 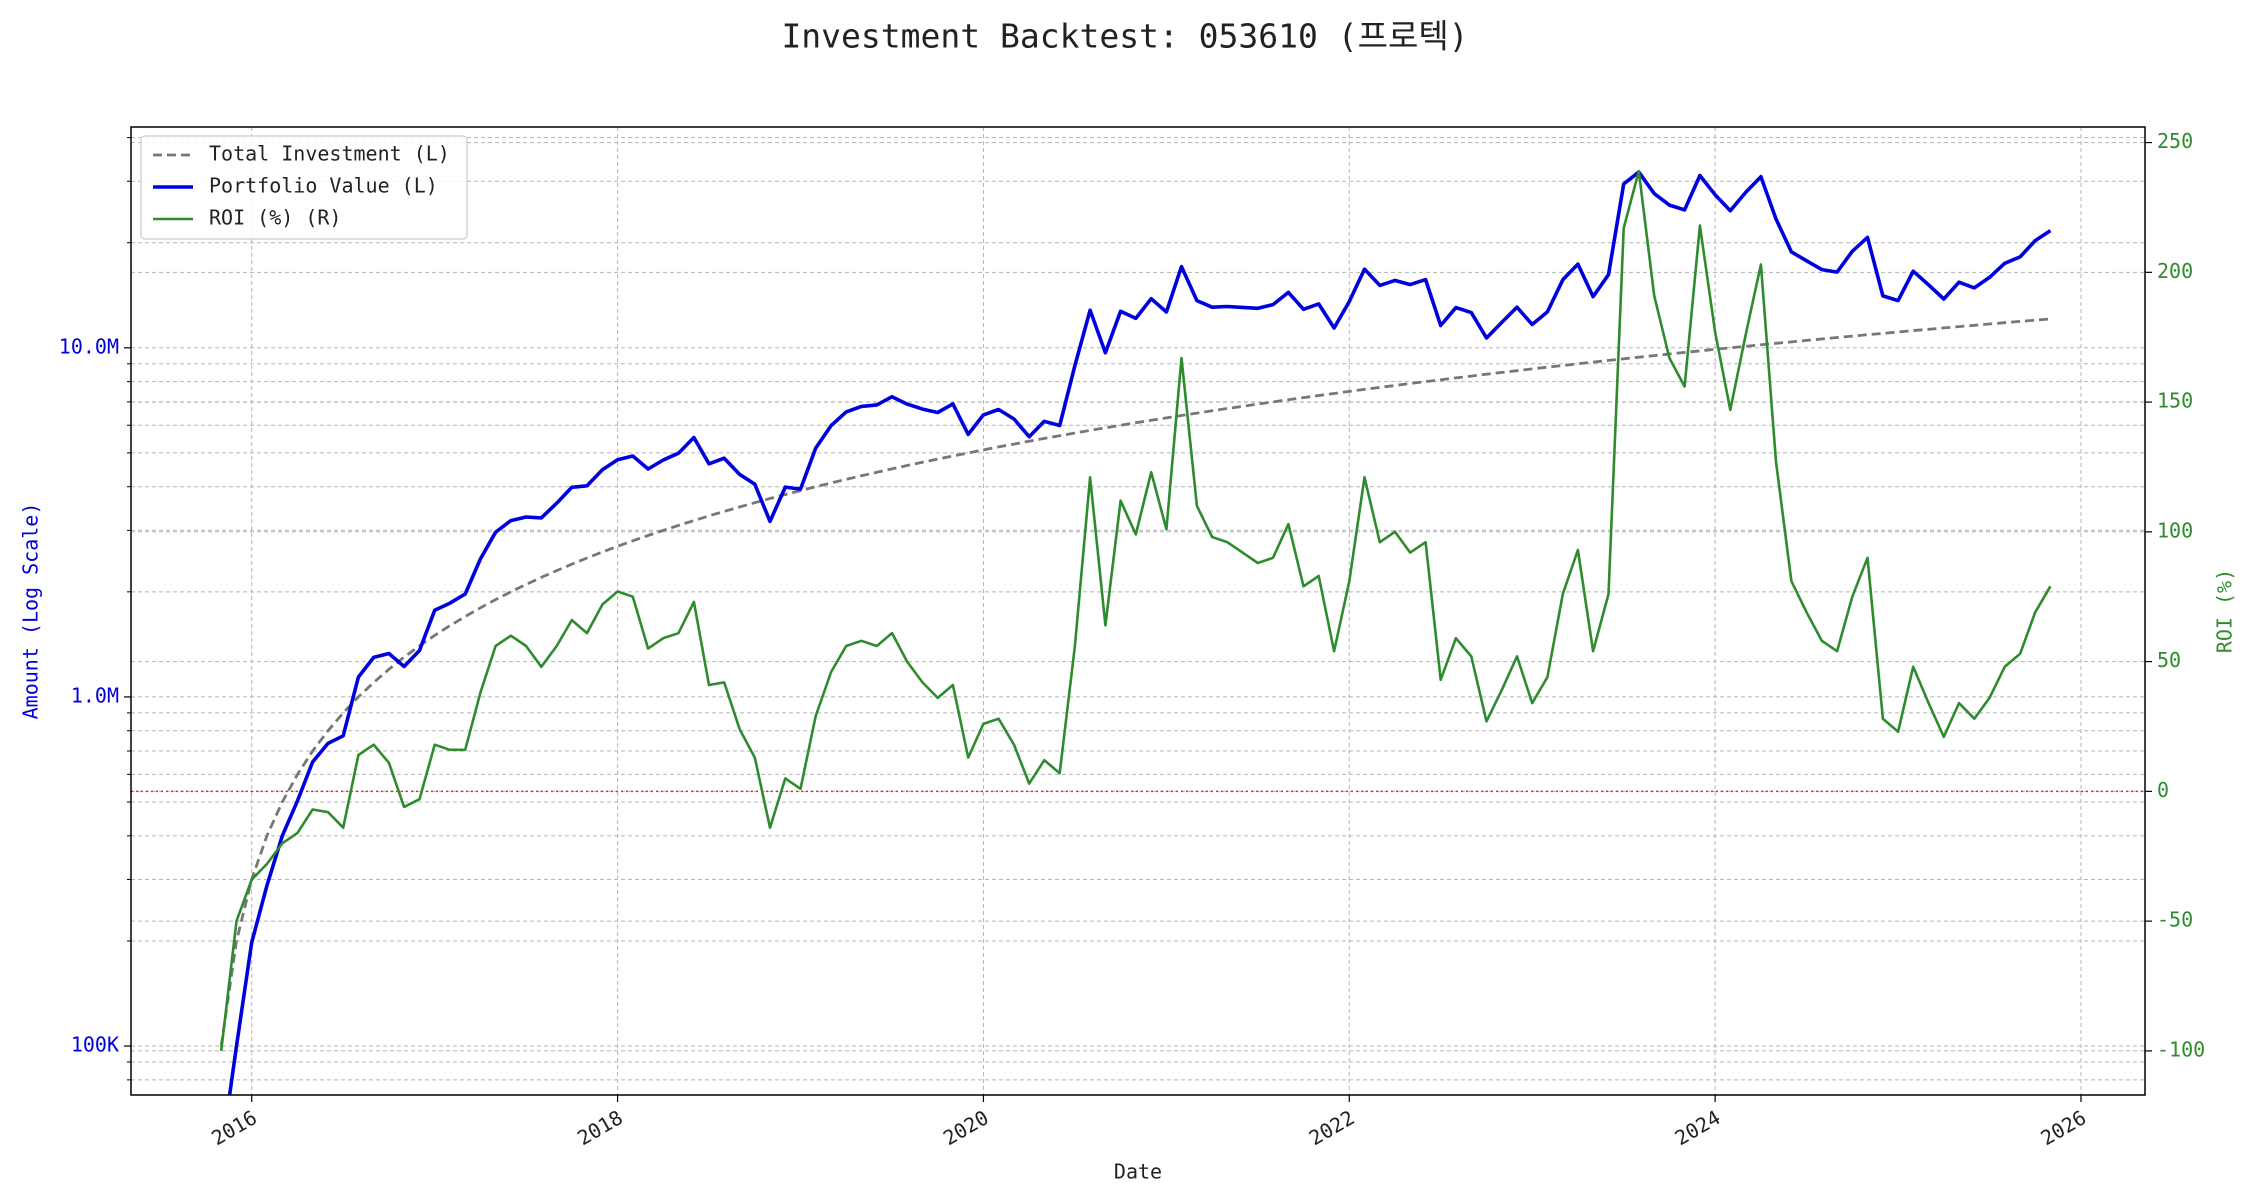 I want to click on legend-label: Portfolio Value (L), so click(x=323, y=186).